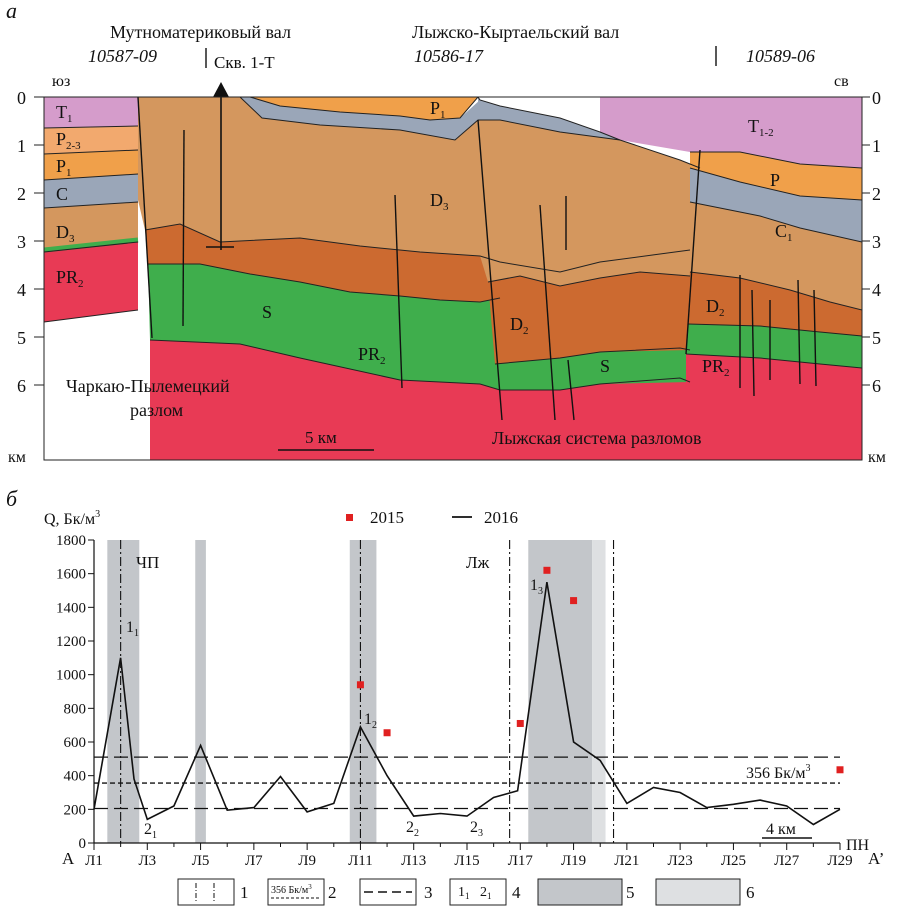 The image size is (900, 918). I want to click on bottom-legend: 1 356 Бк/м3 2 3 11 21 4 5 6, so click(466, 892).